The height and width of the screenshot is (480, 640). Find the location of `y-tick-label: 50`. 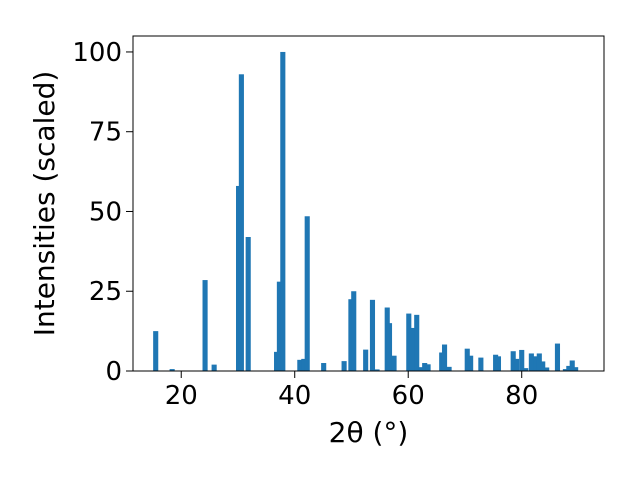

y-tick-label: 50 is located at coordinates (105, 212).